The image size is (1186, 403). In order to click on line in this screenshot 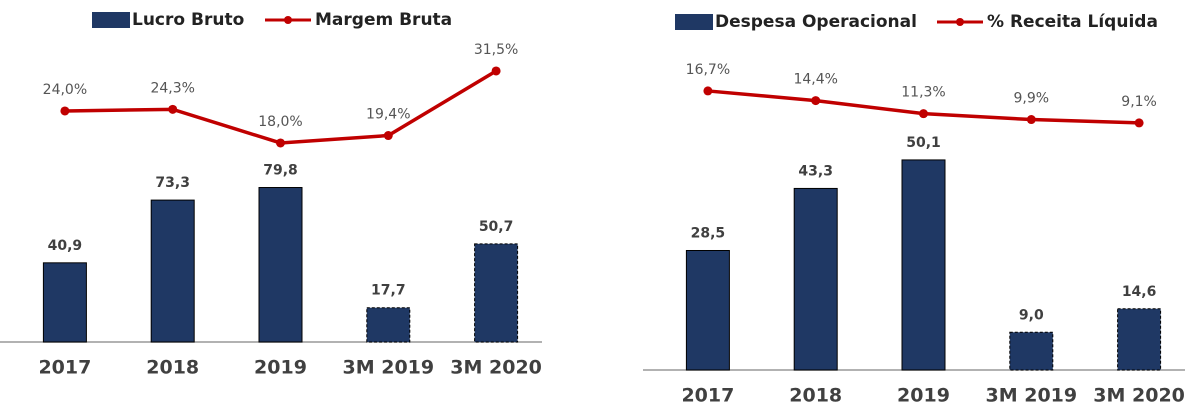, I will do `click(280, 107)`.